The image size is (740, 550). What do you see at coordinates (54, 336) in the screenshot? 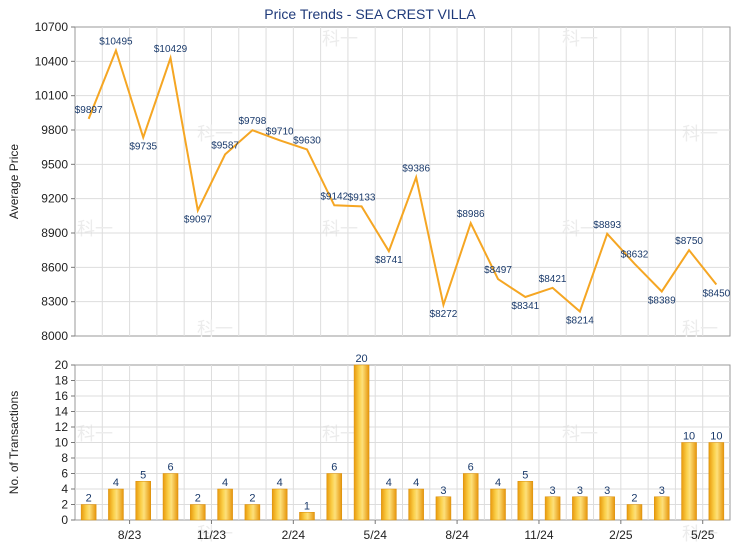
I see `y-tick-label: 8000` at bounding box center [54, 336].